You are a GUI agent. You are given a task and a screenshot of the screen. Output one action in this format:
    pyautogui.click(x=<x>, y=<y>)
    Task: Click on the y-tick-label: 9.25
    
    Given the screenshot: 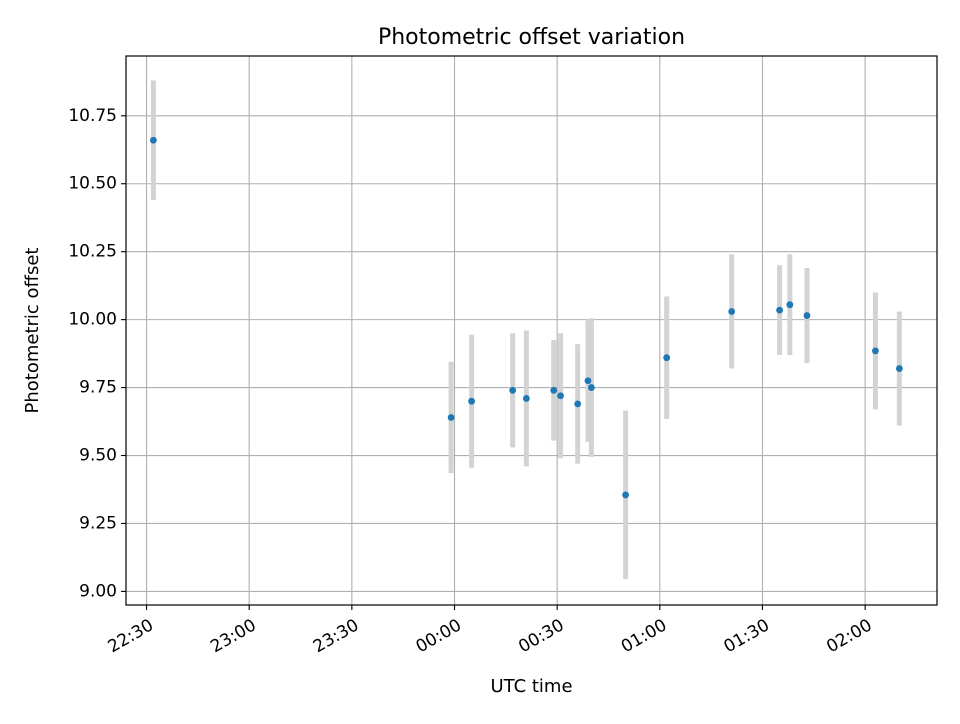 What is the action you would take?
    pyautogui.click(x=98, y=523)
    